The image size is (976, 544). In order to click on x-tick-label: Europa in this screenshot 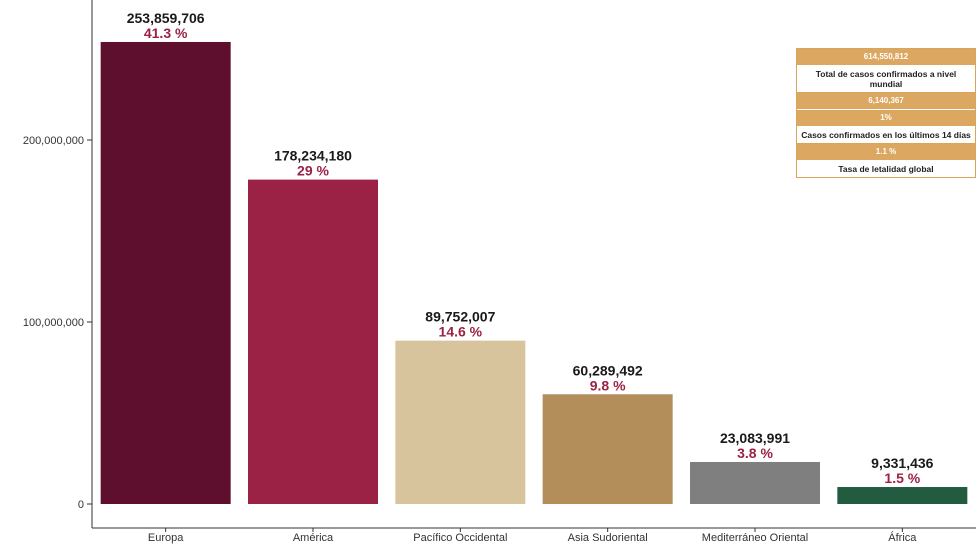, I will do `click(166, 538)`.